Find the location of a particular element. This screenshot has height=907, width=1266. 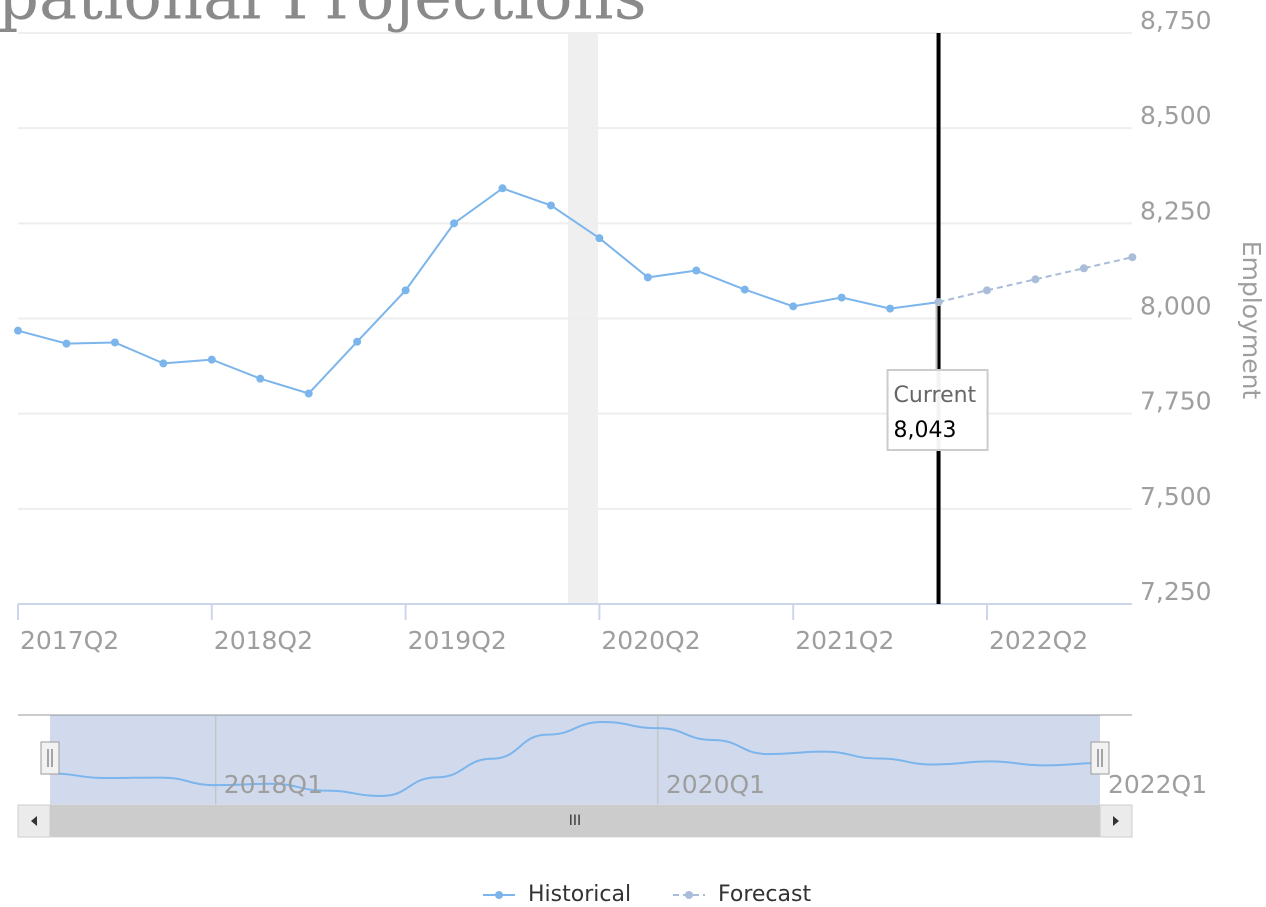

legend-label: Forecast is located at coordinates (764, 894).